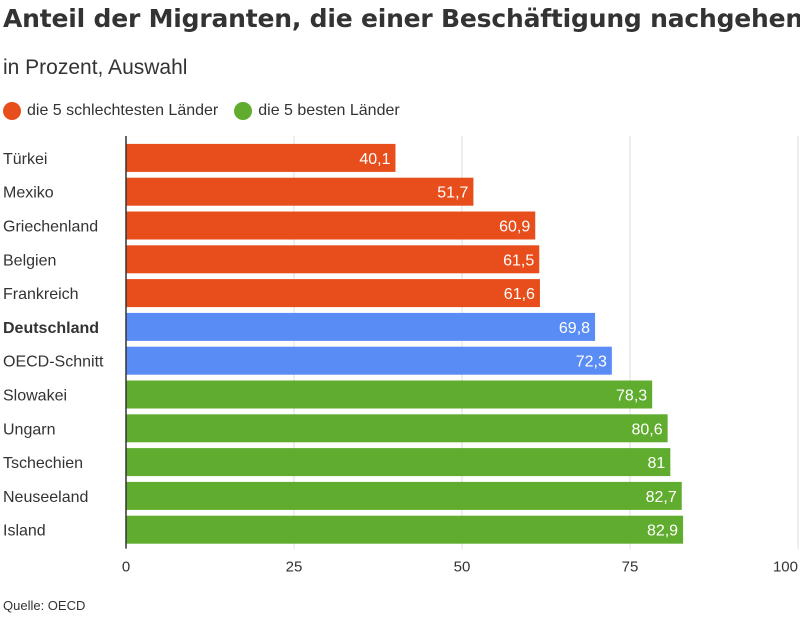 This screenshot has width=800, height=618. What do you see at coordinates (45, 497) in the screenshot?
I see `category-label-10: Neuseeland` at bounding box center [45, 497].